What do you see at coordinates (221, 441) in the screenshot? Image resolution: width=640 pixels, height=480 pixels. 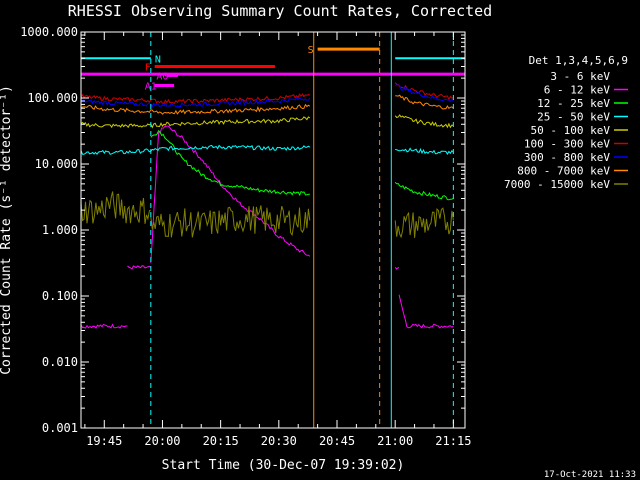 I see `x-tick-label: 20:15` at bounding box center [221, 441].